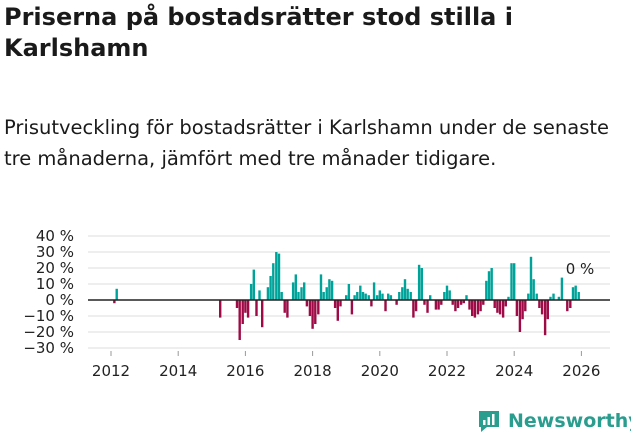 This screenshot has height=439, width=631. I want to click on x-tick-label: 2026, so click(581, 371).